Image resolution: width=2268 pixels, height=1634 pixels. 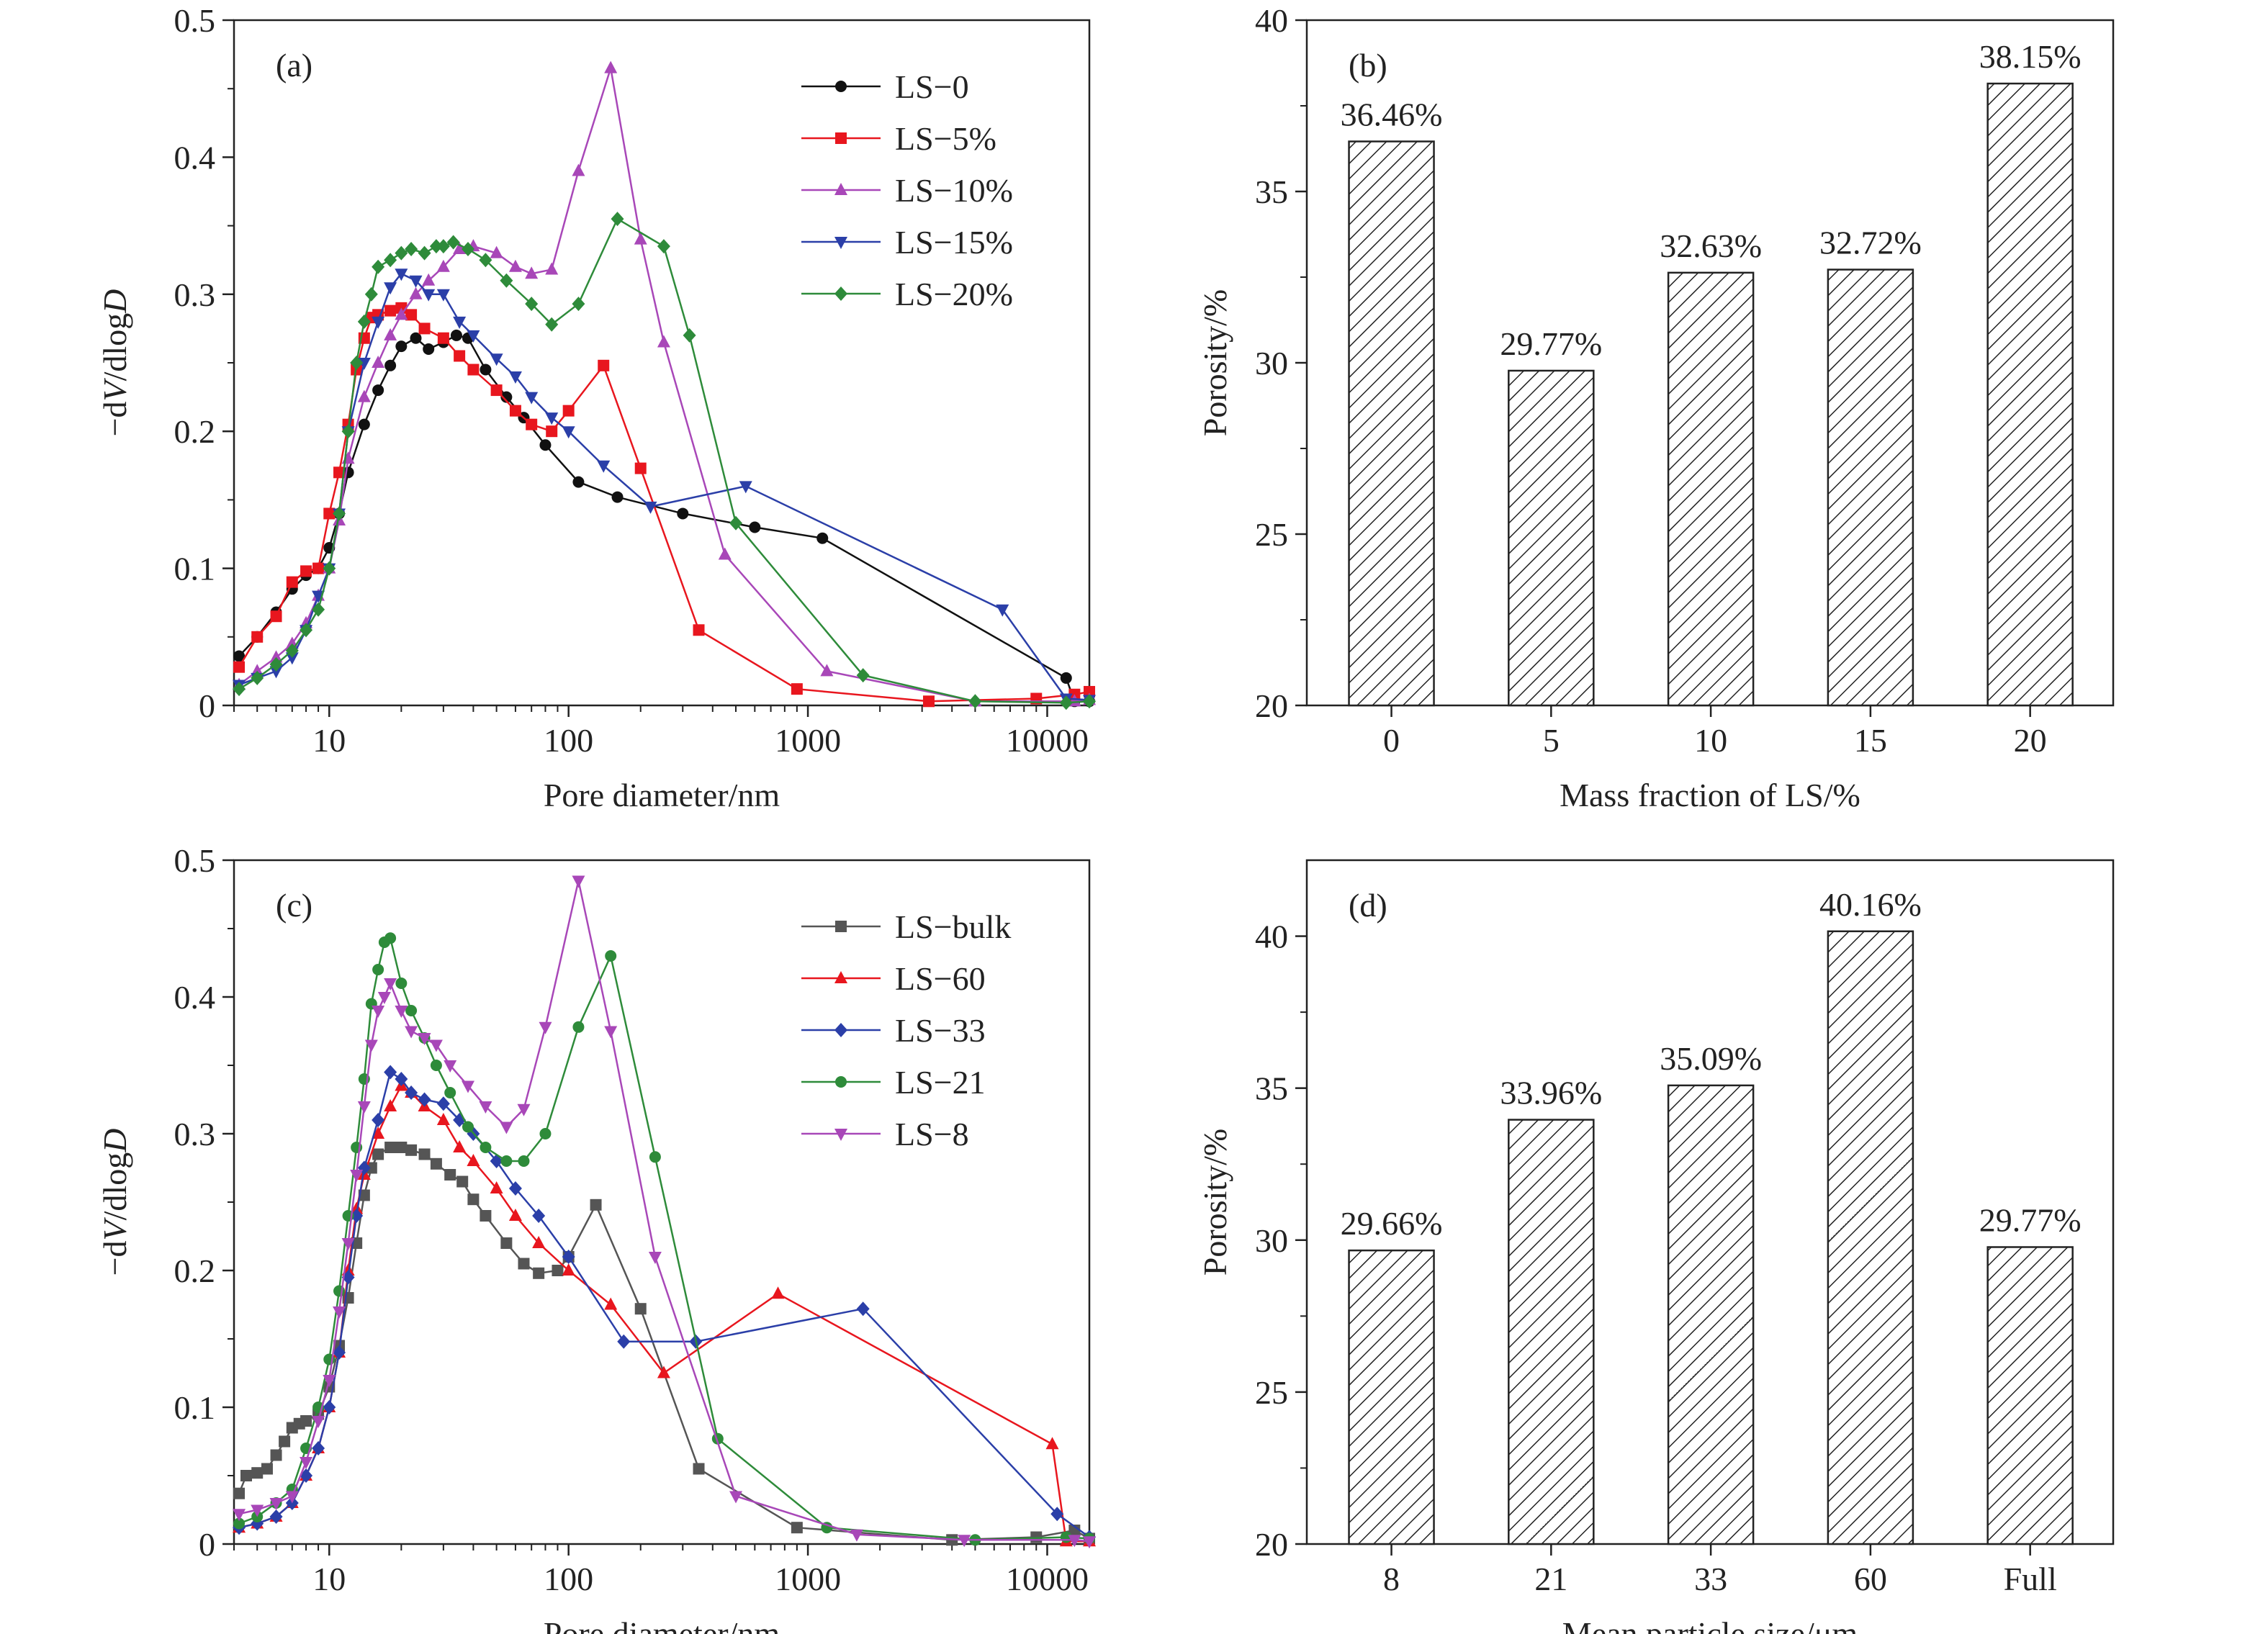 What do you see at coordinates (808, 1579) in the screenshot?
I see `x-tick-label: 1000` at bounding box center [808, 1579].